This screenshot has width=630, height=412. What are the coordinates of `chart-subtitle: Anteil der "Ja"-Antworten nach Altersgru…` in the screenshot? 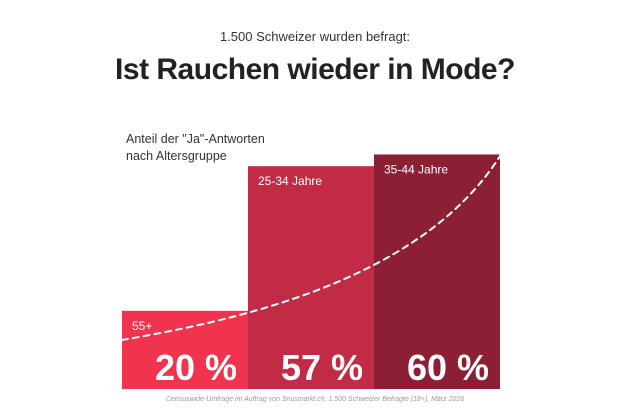 It's located at (195, 147).